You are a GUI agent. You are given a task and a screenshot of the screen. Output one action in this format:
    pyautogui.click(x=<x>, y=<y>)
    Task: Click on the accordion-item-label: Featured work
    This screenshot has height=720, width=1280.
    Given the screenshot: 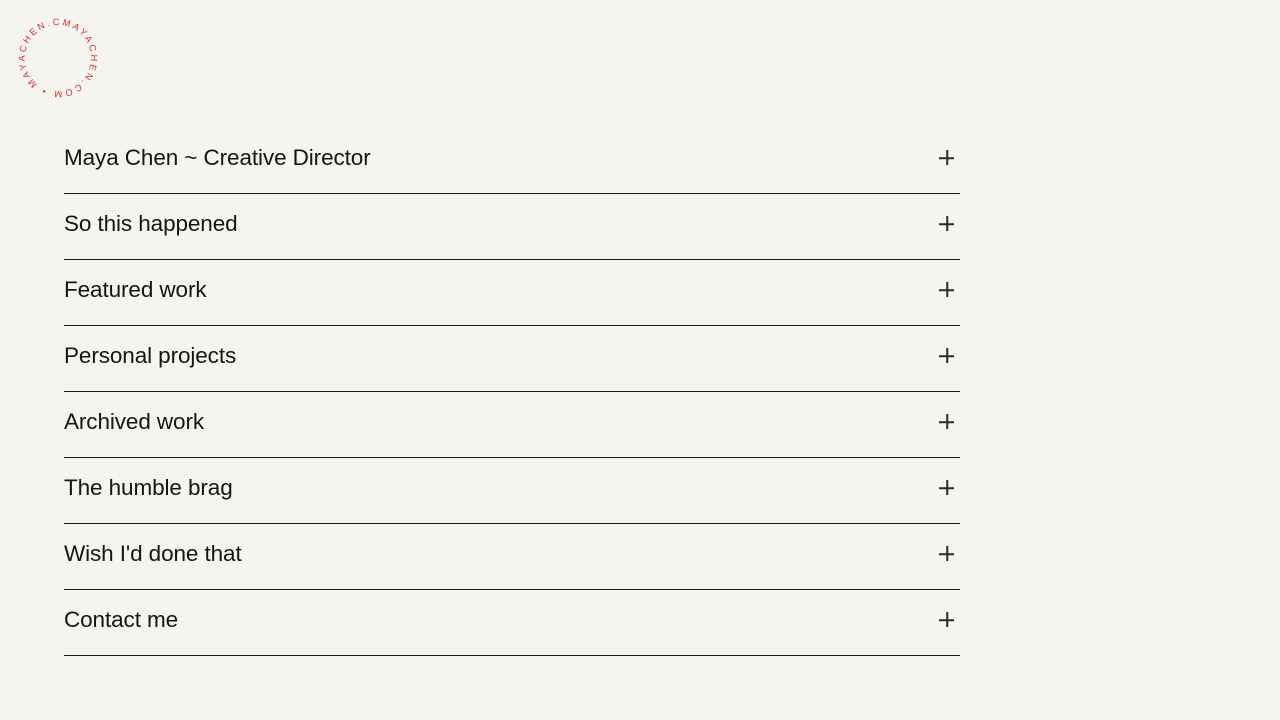 What is the action you would take?
    pyautogui.click(x=135, y=289)
    